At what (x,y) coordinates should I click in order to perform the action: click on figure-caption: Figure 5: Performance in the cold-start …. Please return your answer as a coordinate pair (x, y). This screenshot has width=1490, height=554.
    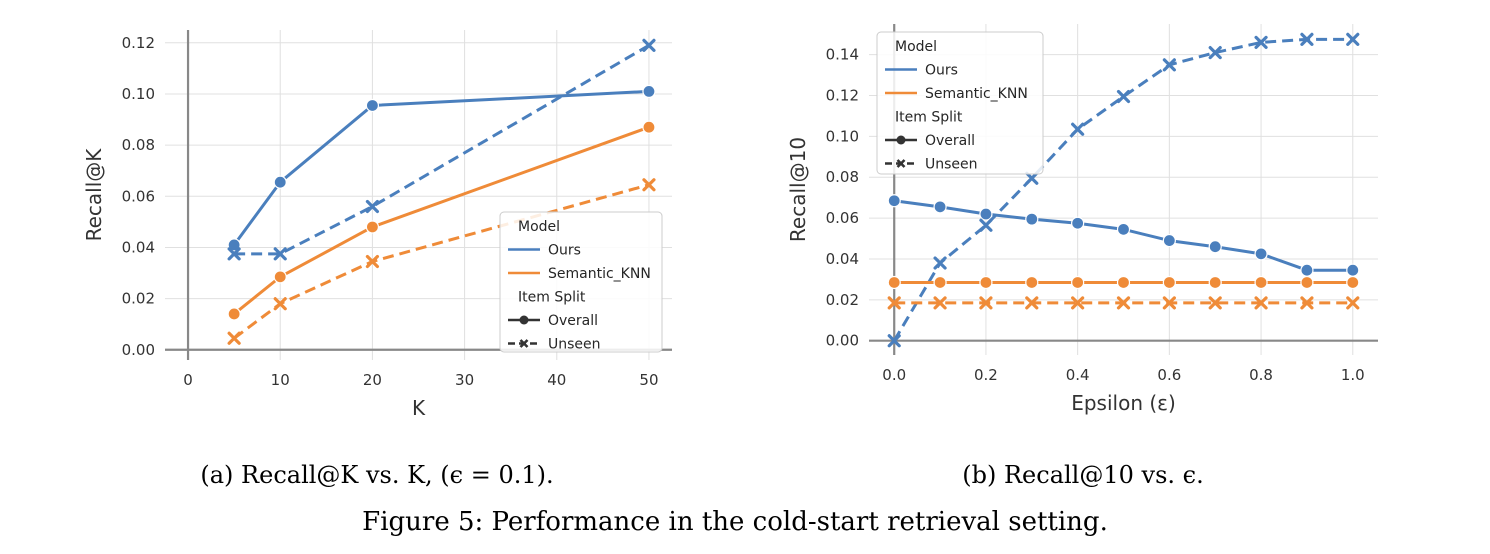
    Looking at the image, I should click on (735, 522).